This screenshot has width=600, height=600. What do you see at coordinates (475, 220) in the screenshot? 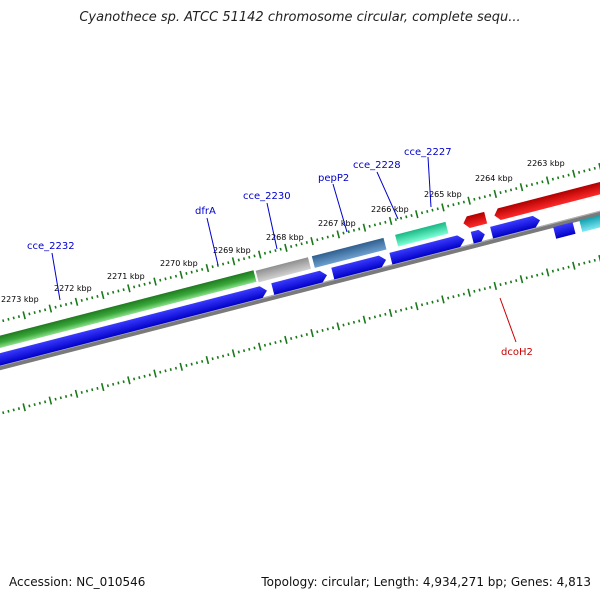
I see `feature-red-dcoH2-minus` at bounding box center [475, 220].